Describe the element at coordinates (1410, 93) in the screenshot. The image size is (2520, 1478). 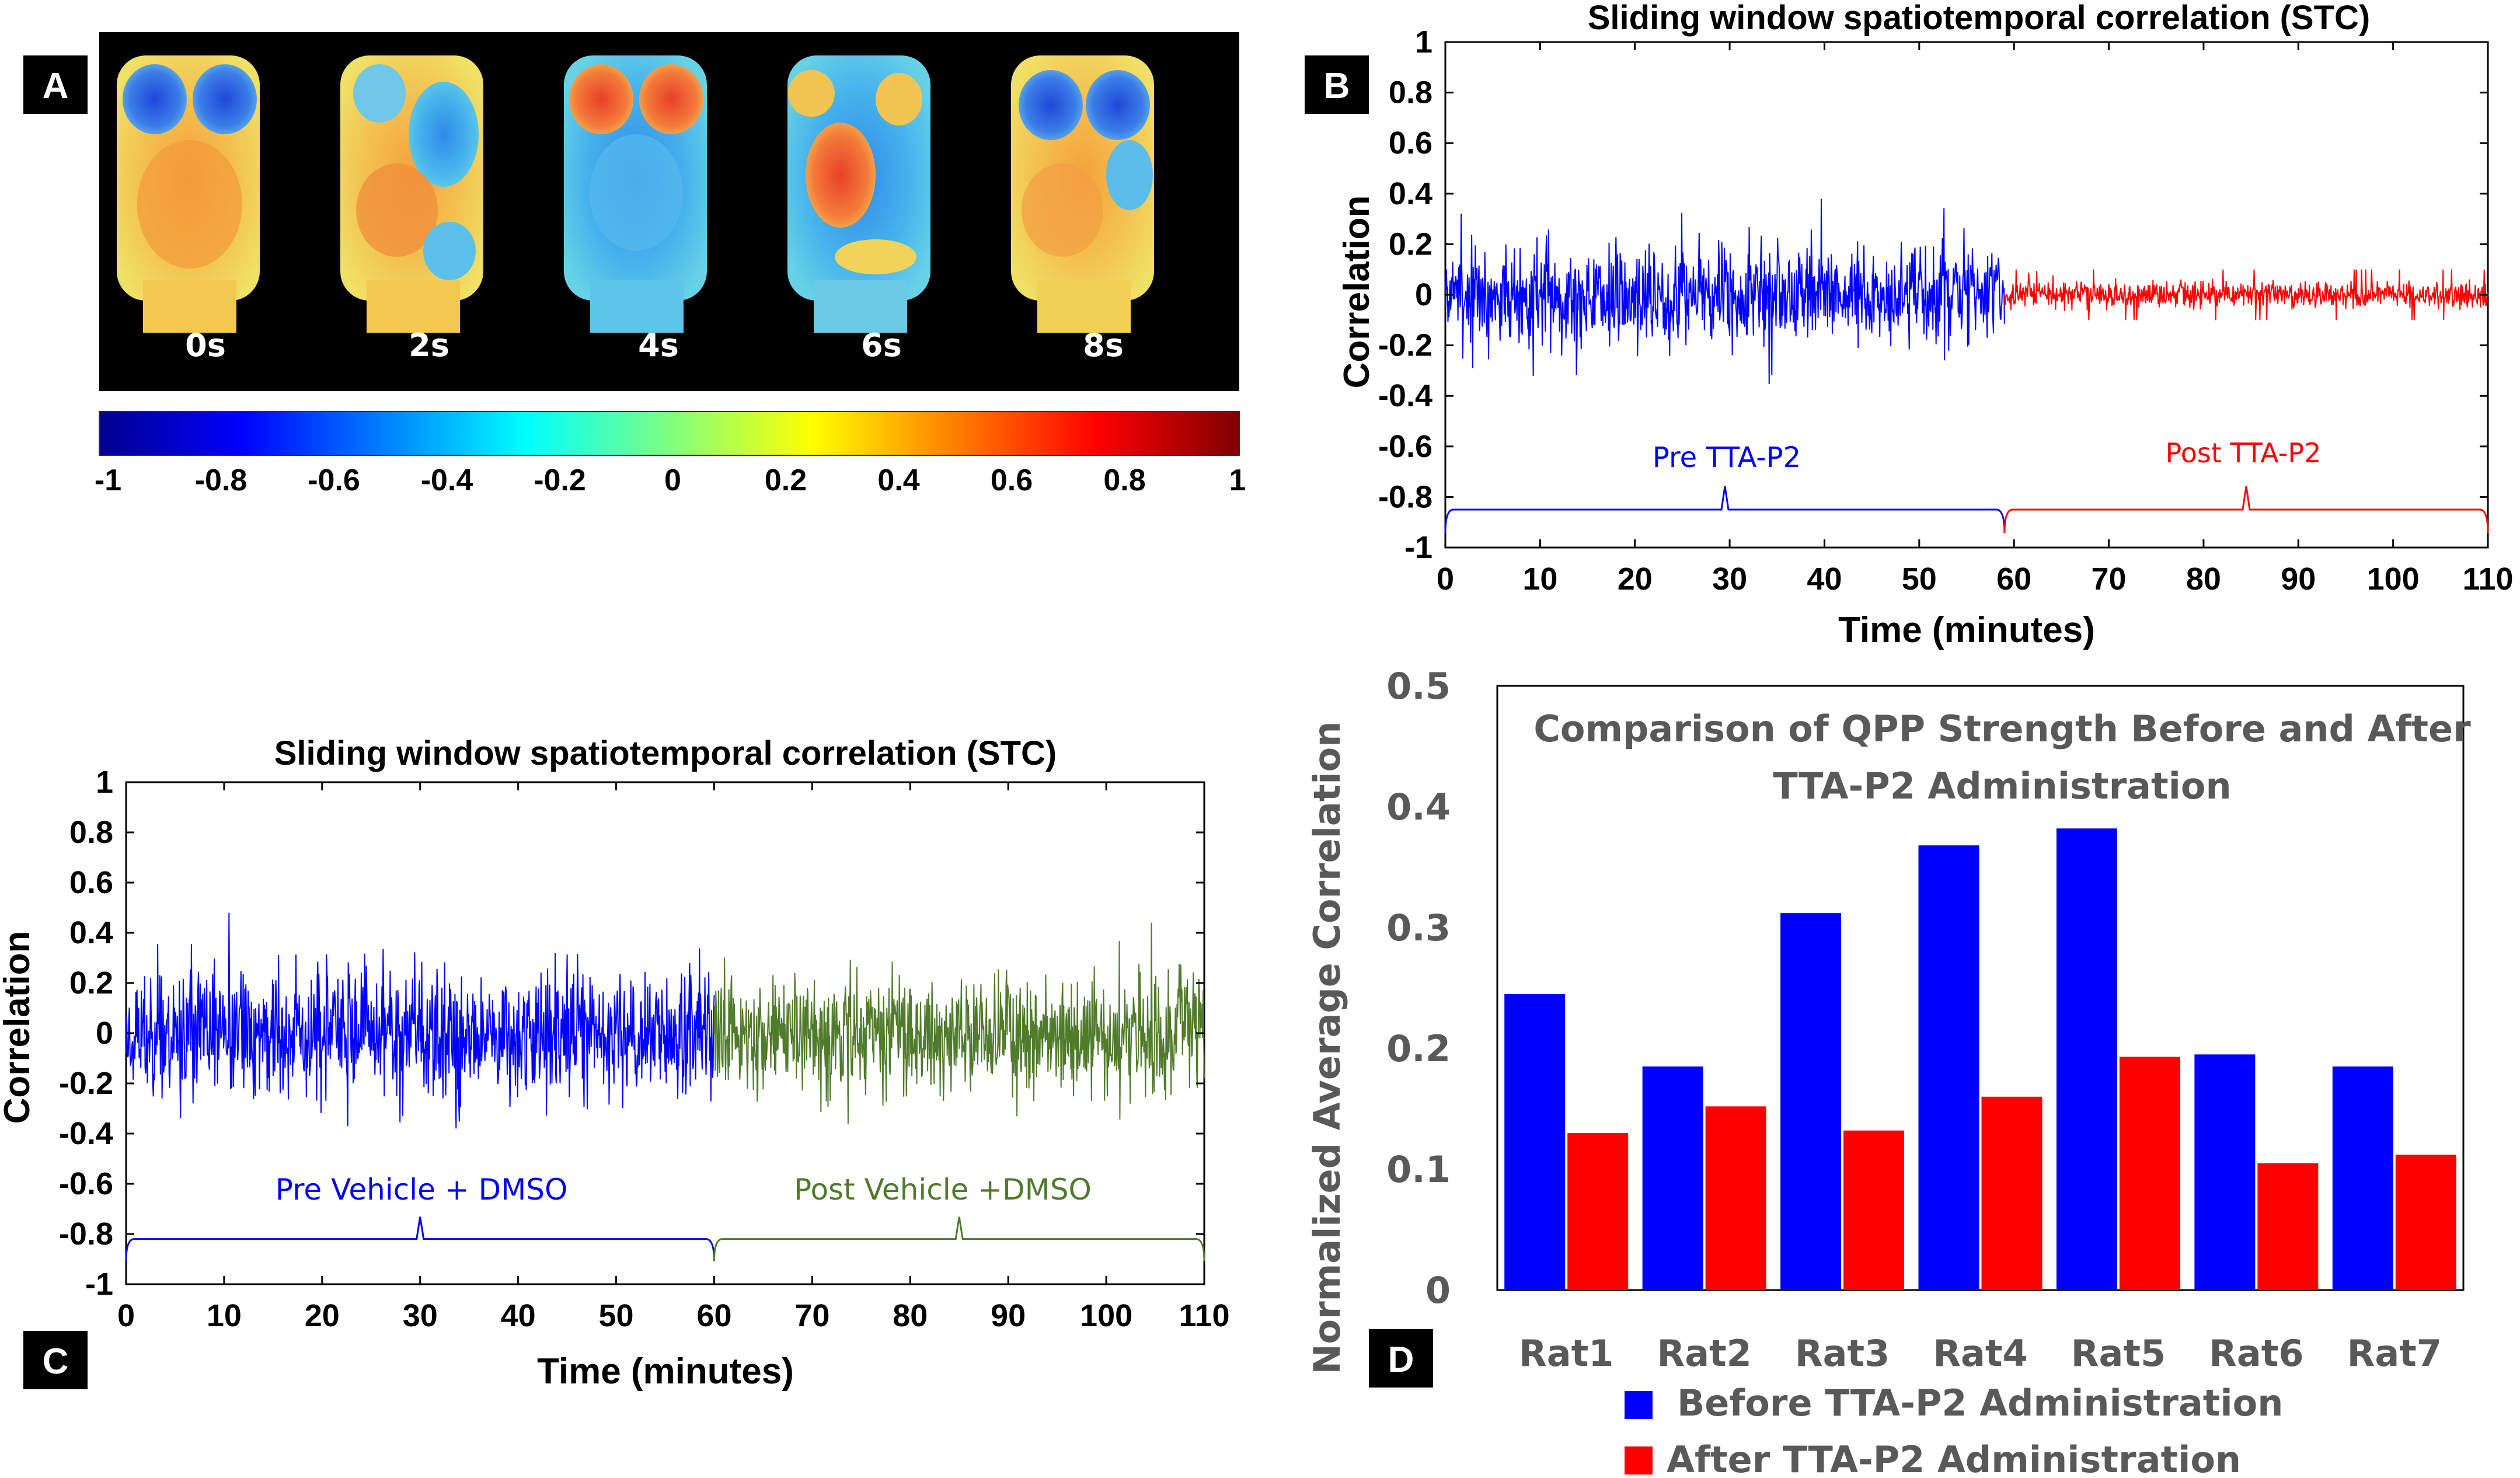
I see `y-tick-label: 0.8` at that location.